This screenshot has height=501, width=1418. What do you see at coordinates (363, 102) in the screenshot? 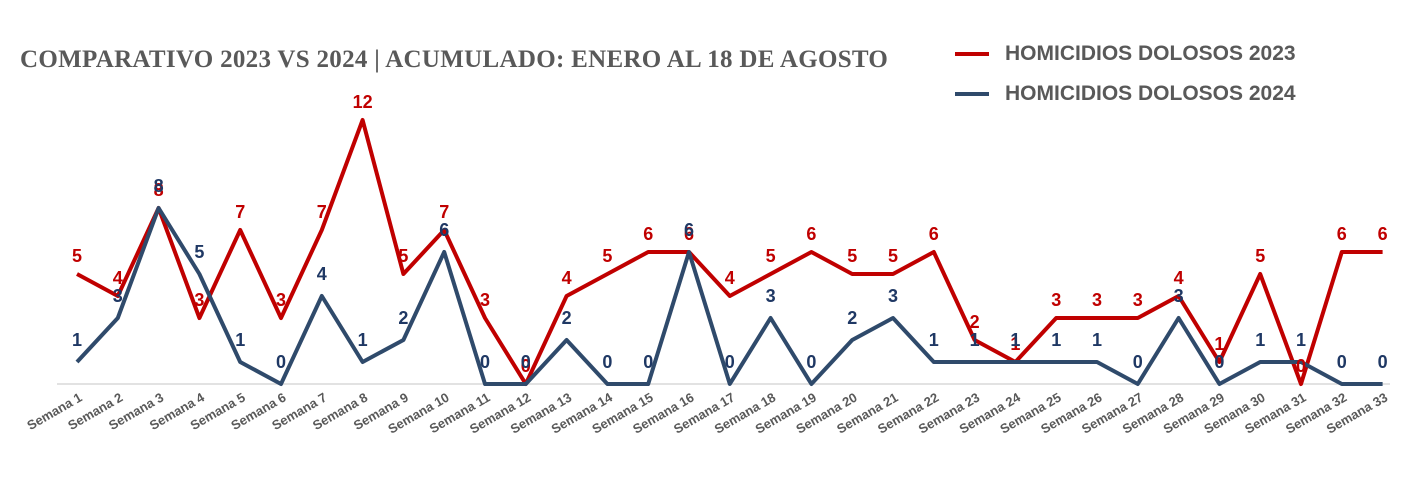
I see `data-label-2023: 12` at bounding box center [363, 102].